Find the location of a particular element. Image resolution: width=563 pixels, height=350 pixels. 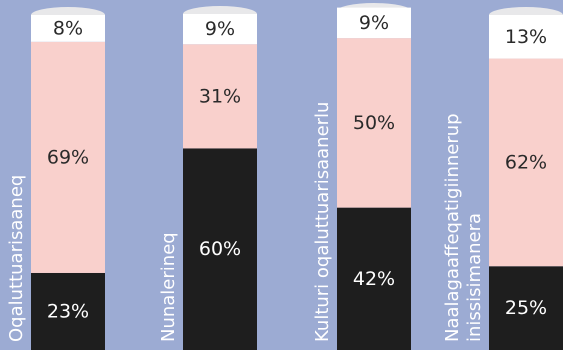

bar-value-label: 69% is located at coordinates (68, 157).